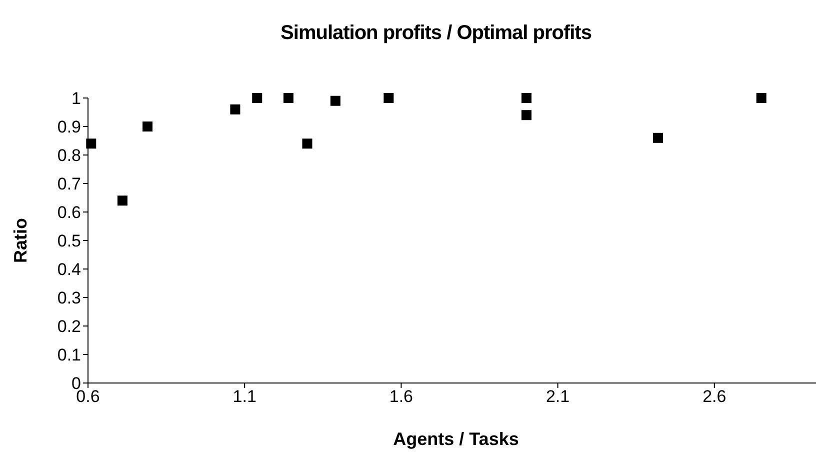 Image resolution: width=816 pixels, height=473 pixels. I want to click on y-tick-label: 0.7, so click(69, 184).